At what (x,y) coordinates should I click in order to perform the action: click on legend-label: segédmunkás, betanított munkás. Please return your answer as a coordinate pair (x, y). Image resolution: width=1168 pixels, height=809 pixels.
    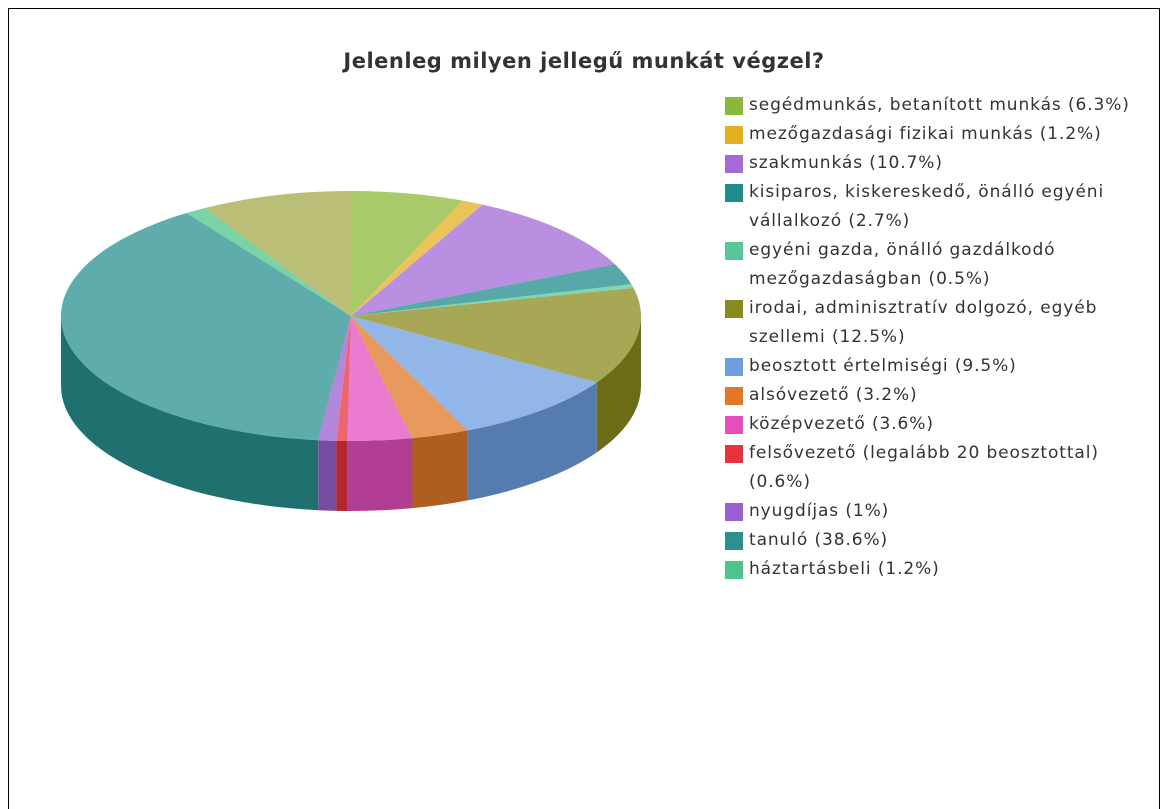
    Looking at the image, I should click on (905, 105).